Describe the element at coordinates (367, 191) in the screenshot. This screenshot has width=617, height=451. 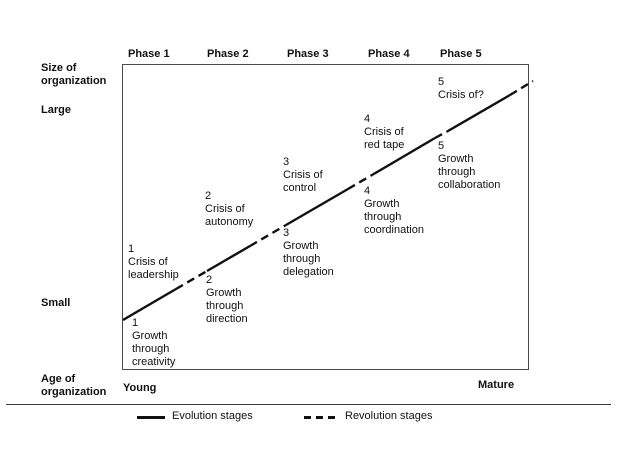
I see `growth-4-number: 4` at that location.